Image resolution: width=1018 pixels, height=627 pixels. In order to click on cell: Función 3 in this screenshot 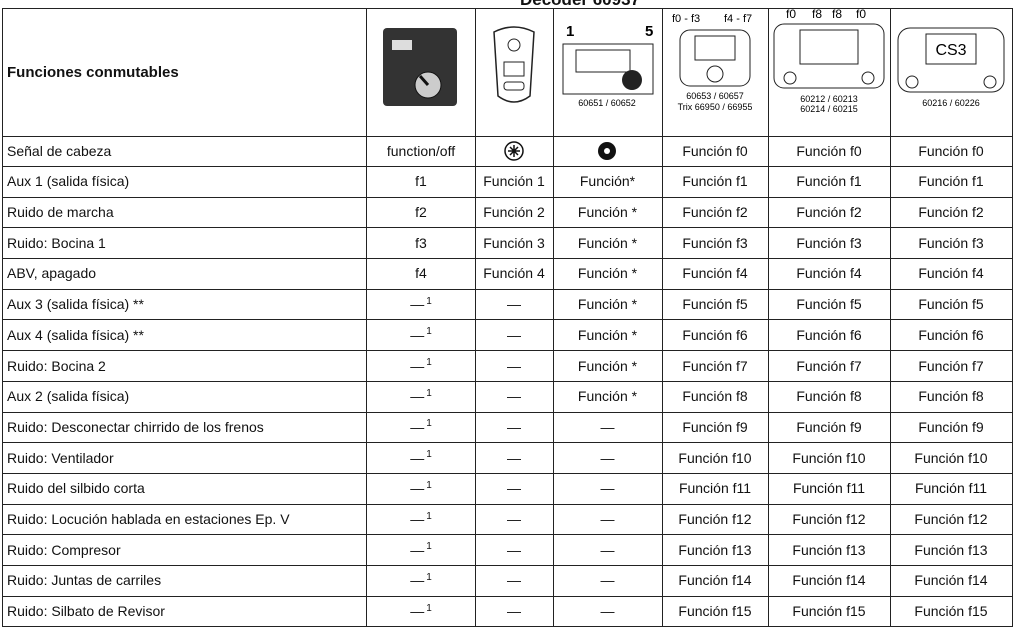, I will do `click(514, 243)`.